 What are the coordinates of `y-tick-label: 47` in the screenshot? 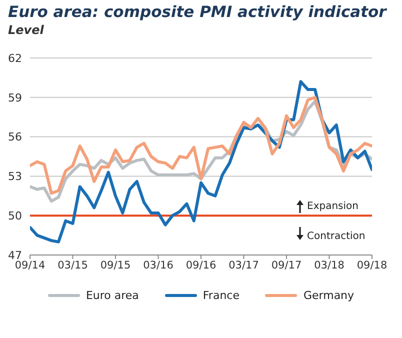 It's located at (15, 255).